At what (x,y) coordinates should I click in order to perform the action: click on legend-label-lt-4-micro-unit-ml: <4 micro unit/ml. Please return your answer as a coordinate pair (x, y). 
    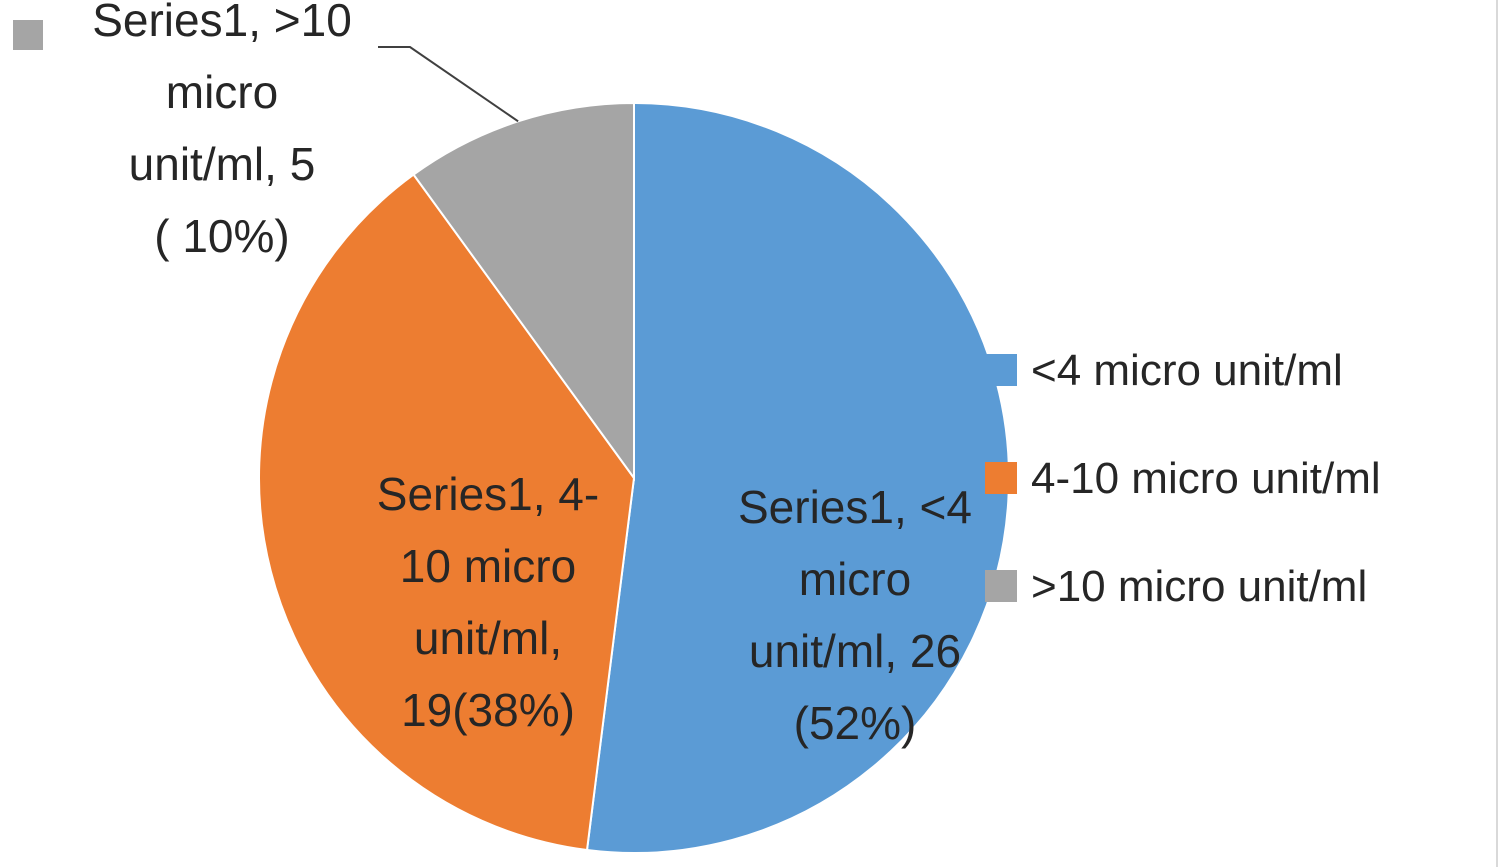
    Looking at the image, I should click on (1187, 370).